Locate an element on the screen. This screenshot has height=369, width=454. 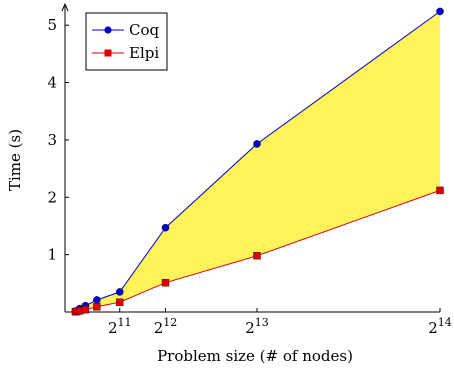
x-tick-label: 213 is located at coordinates (257, 326).